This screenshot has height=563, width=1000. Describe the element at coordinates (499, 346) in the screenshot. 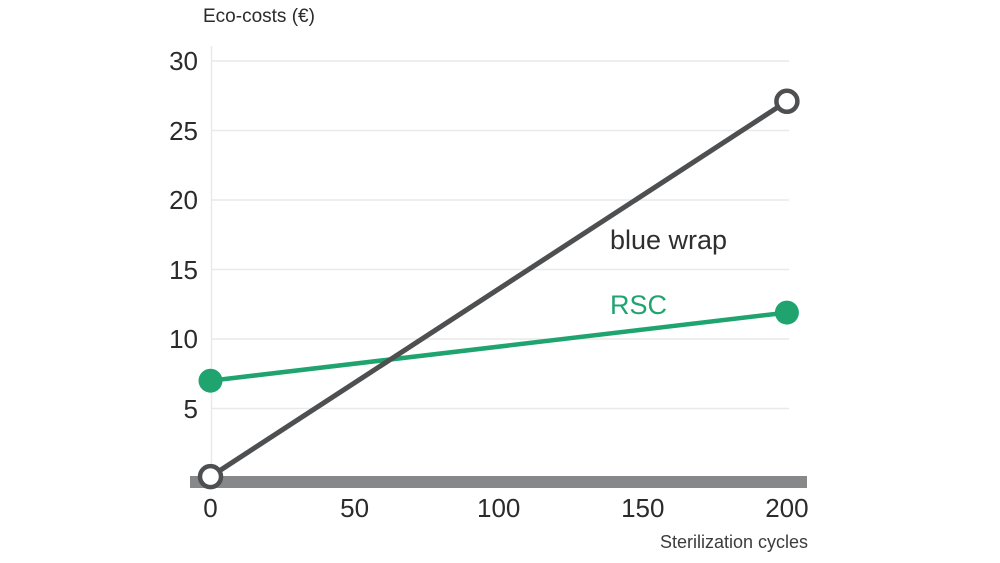

I see `series-line-RSC` at that location.